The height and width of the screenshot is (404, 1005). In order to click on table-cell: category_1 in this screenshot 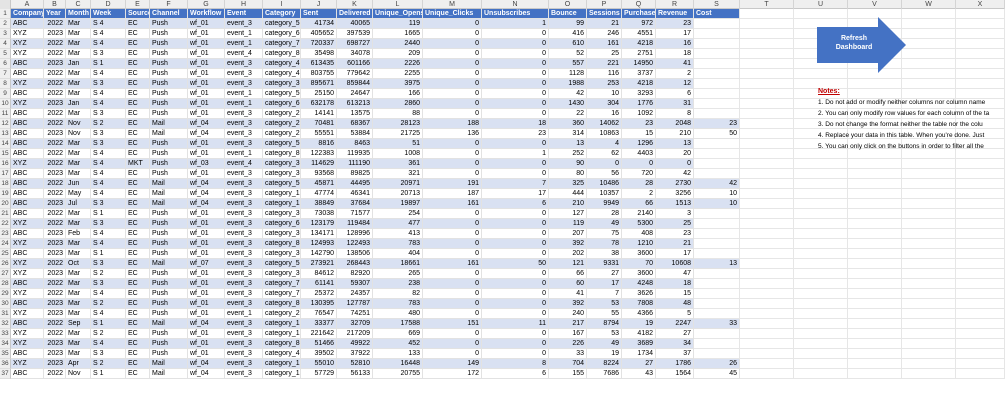, I will do `click(282, 194)`.